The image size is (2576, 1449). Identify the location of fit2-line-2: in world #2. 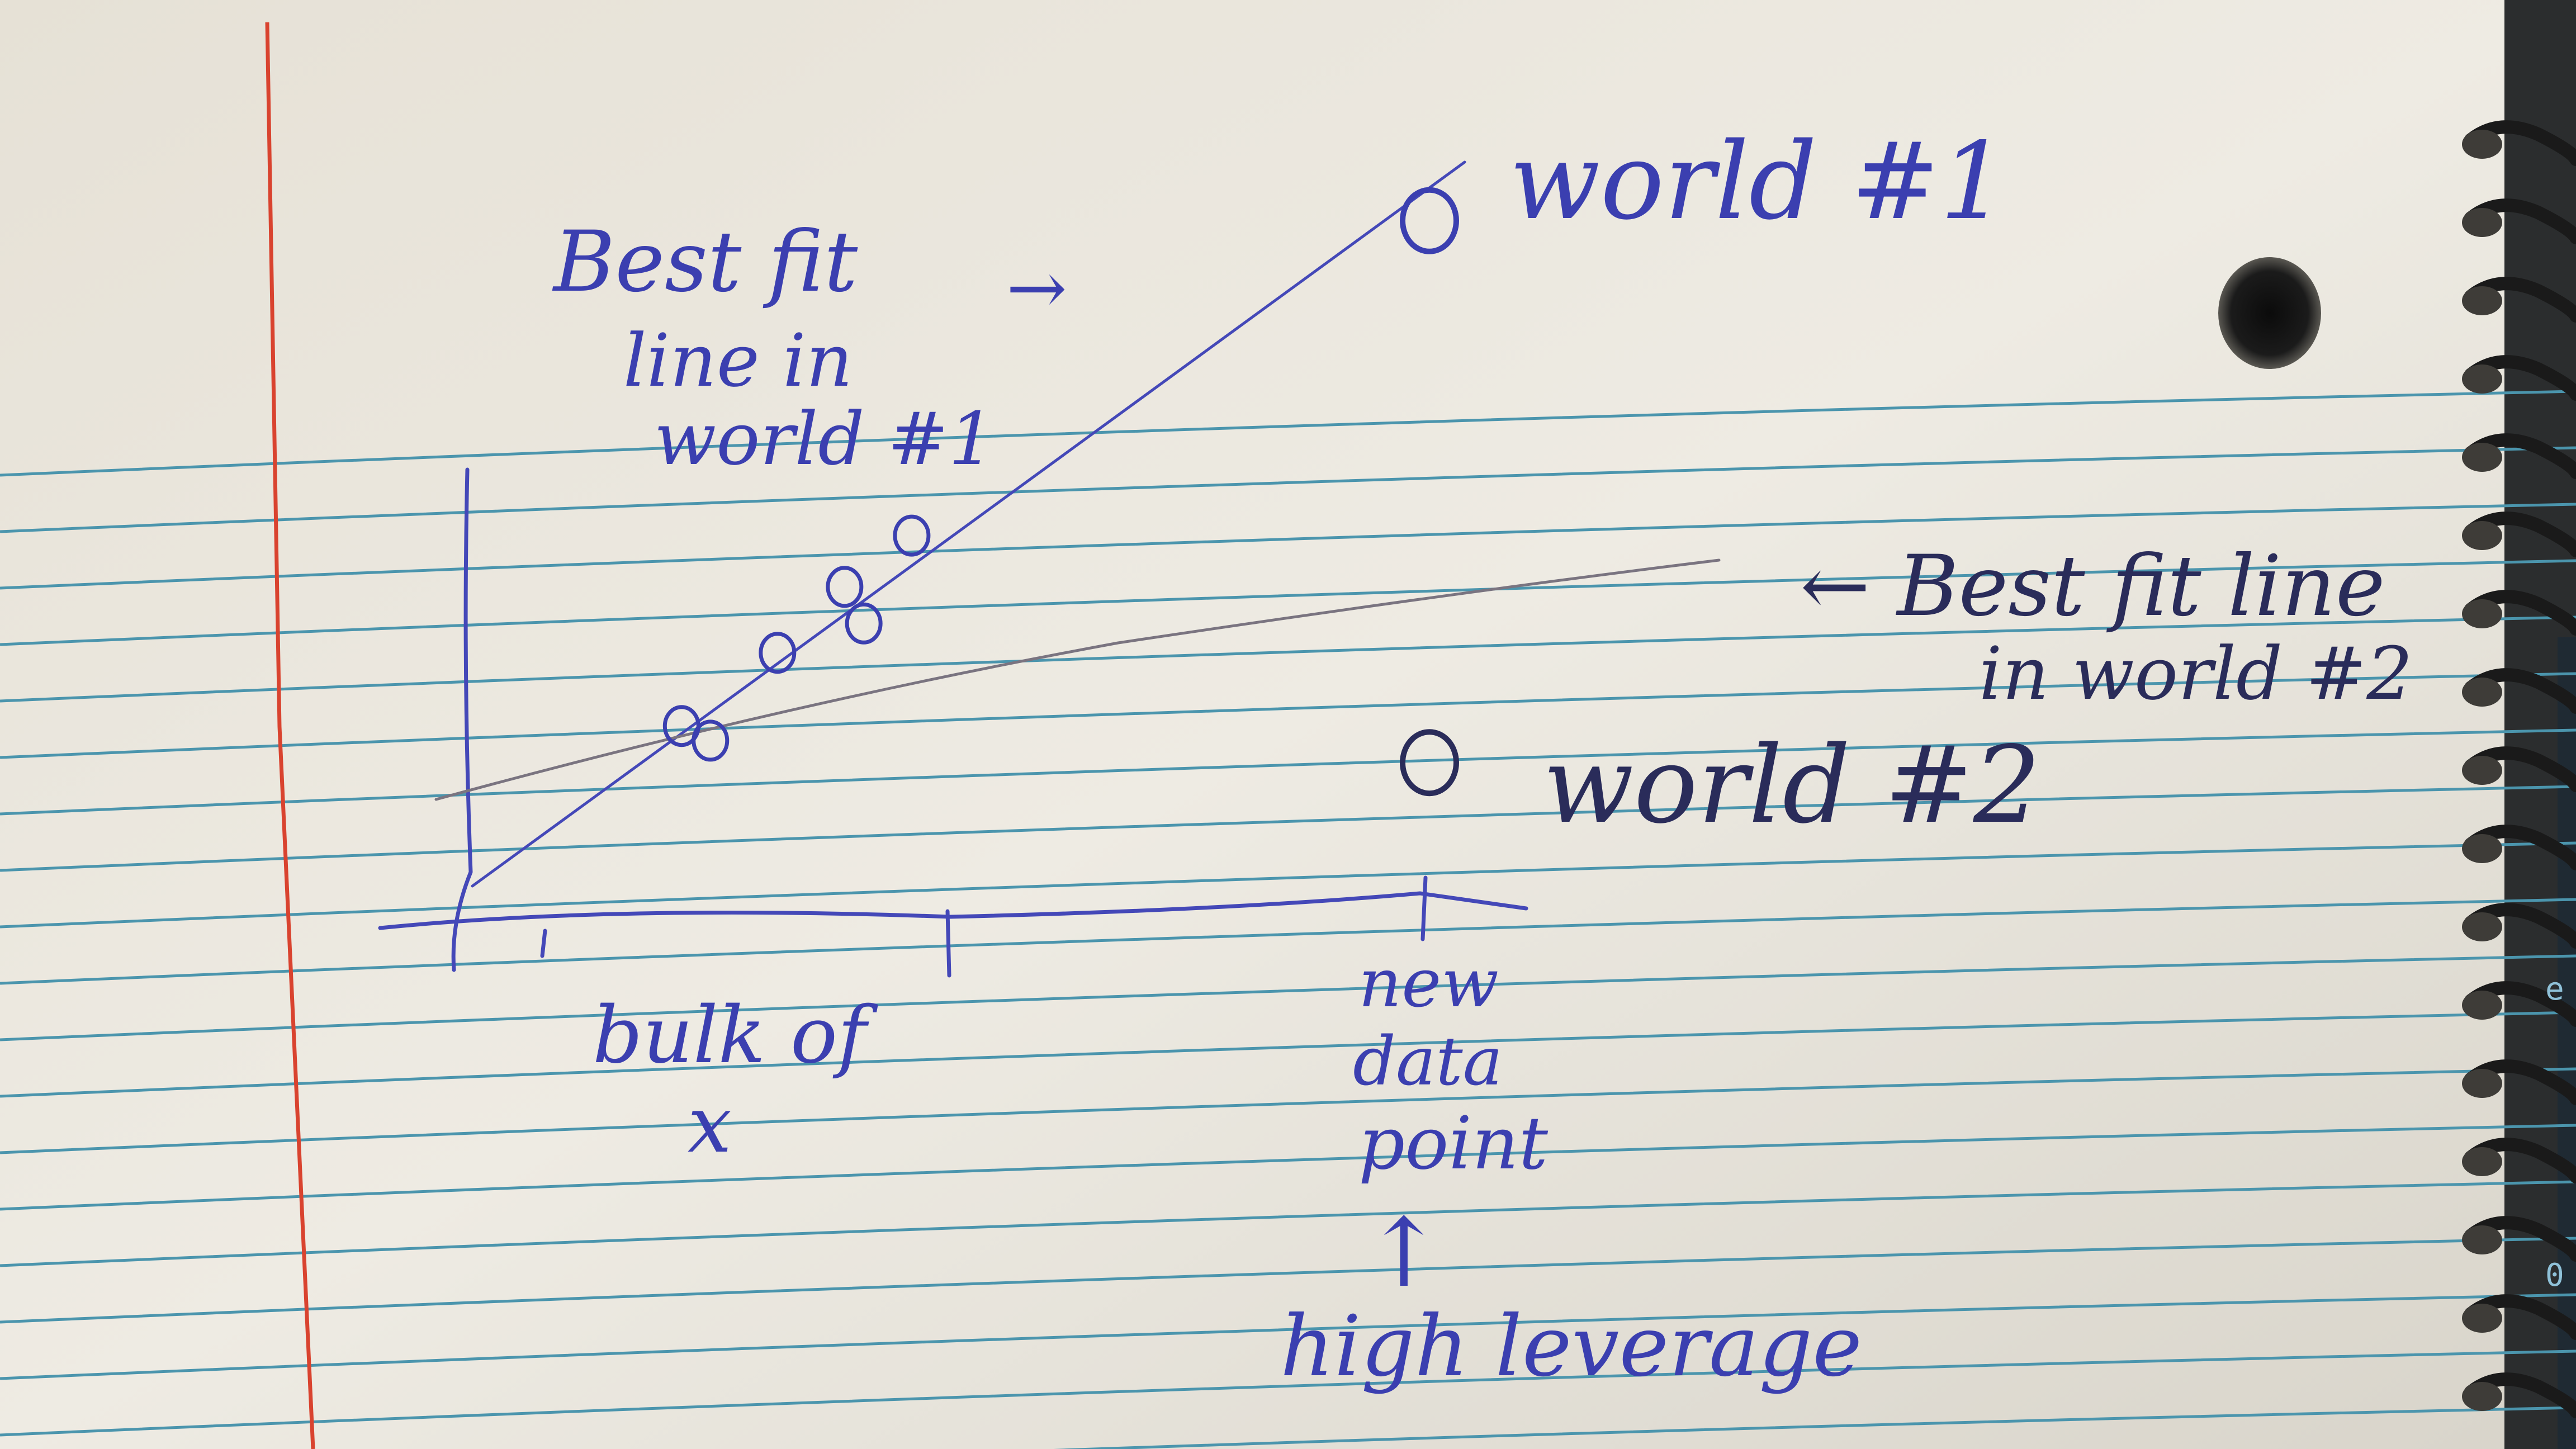
(2196, 673).